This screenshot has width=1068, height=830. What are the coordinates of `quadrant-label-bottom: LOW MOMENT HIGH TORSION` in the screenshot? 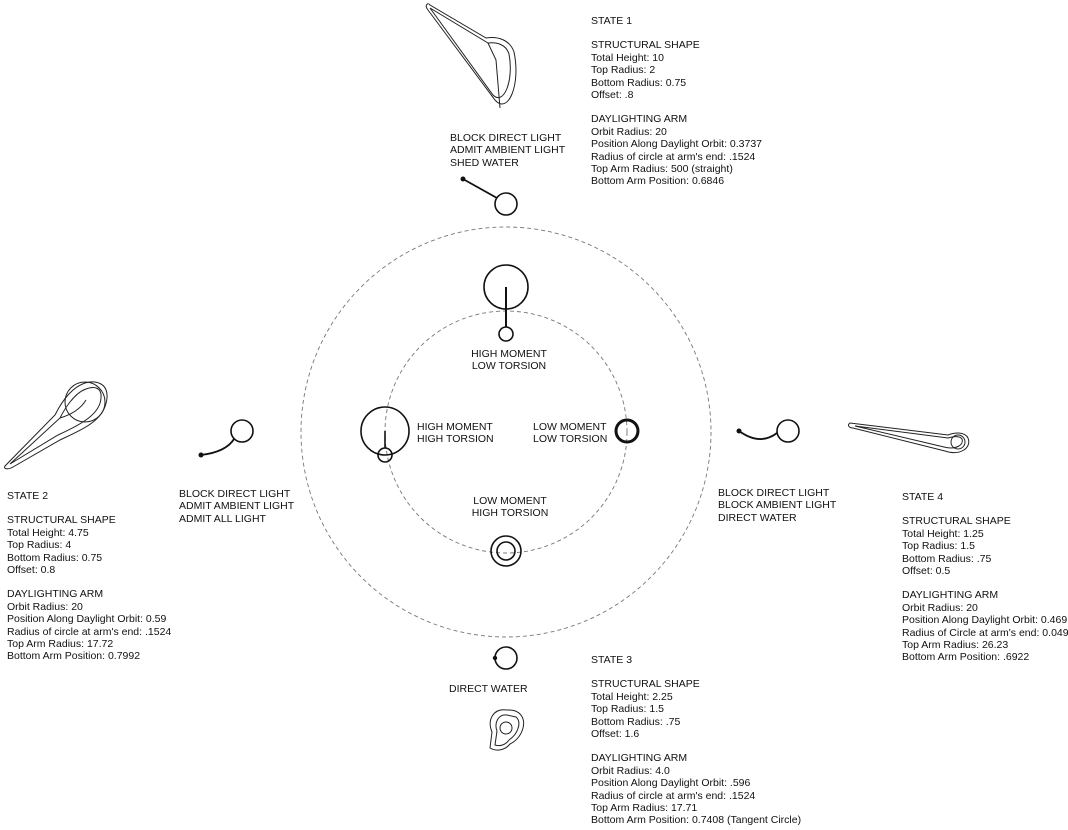 It's located at (510, 507).